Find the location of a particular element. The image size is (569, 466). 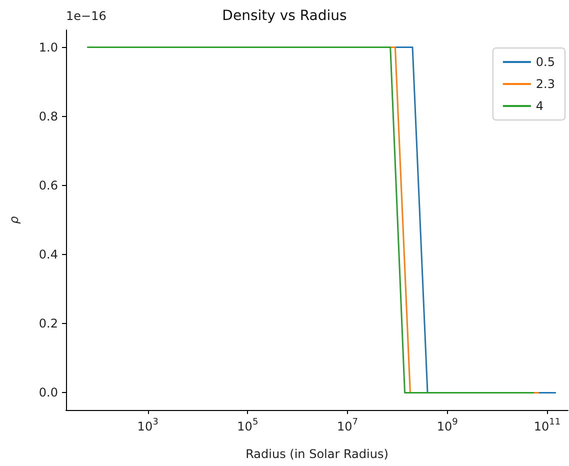

y-tick-label: 0.2 is located at coordinates (48, 323).